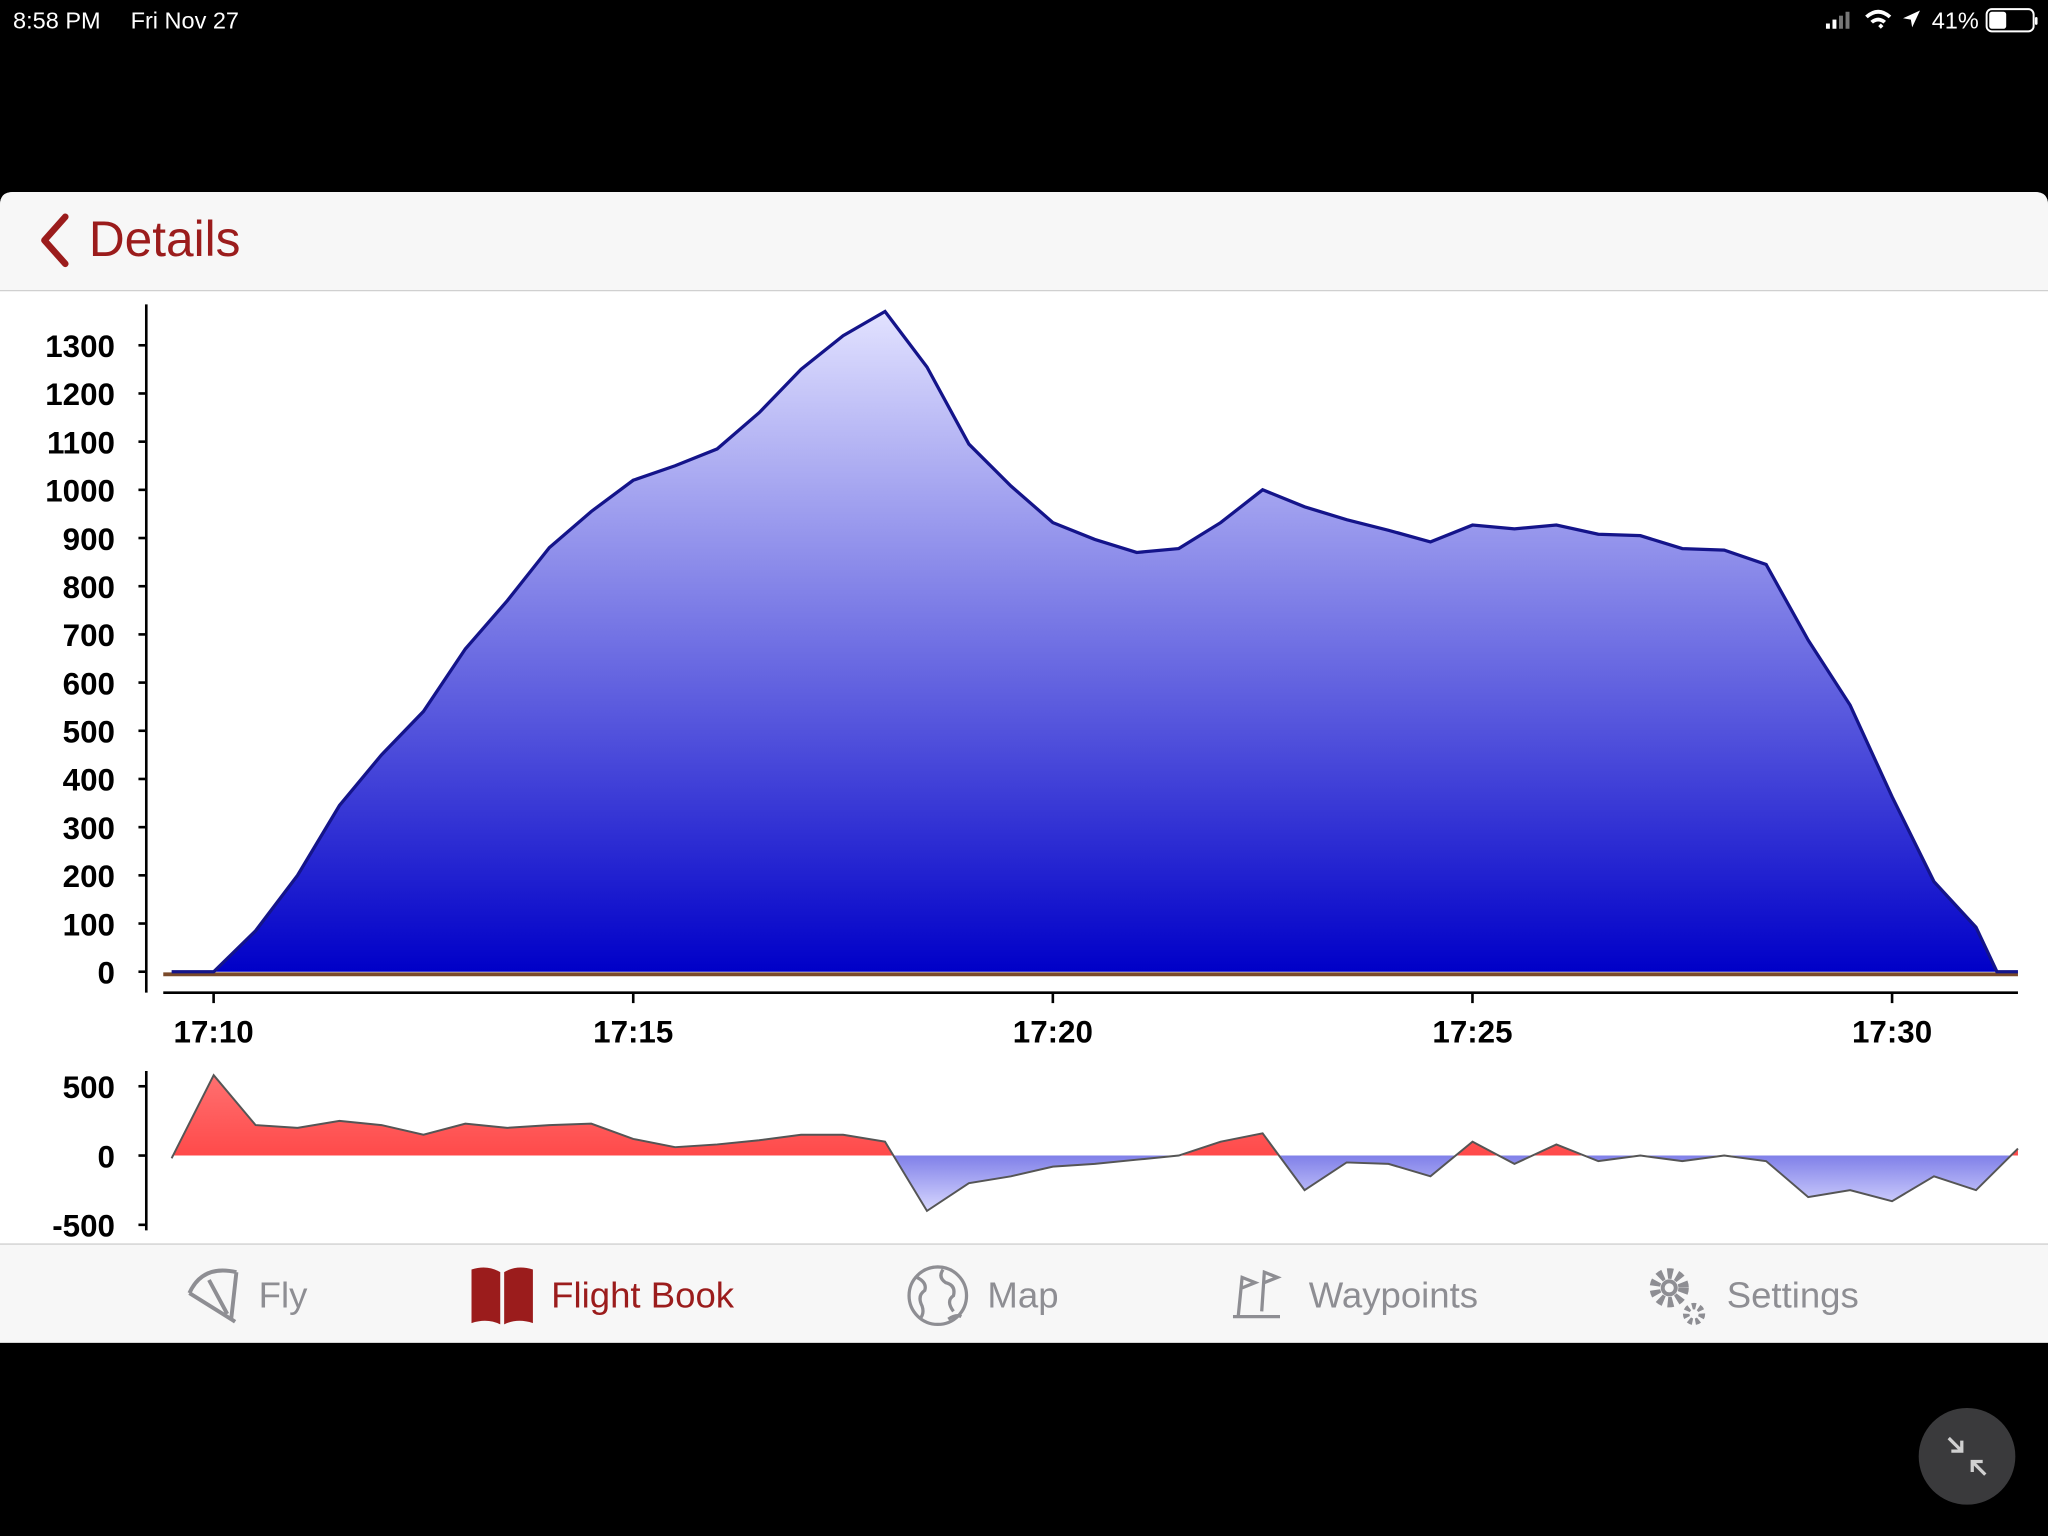  What do you see at coordinates (89, 780) in the screenshot?
I see `y-tick-label: 400` at bounding box center [89, 780].